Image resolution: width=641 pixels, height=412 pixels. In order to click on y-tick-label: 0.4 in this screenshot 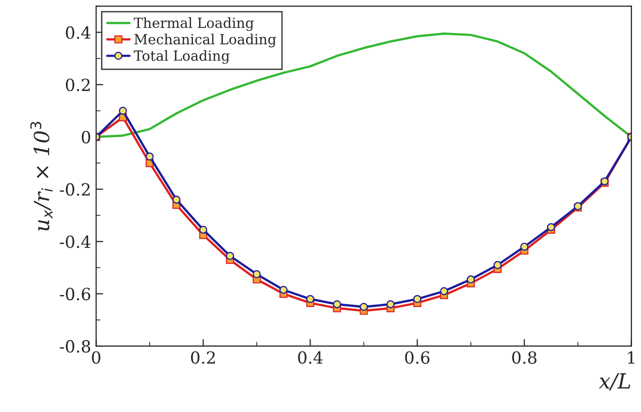, I will do `click(78, 32)`.